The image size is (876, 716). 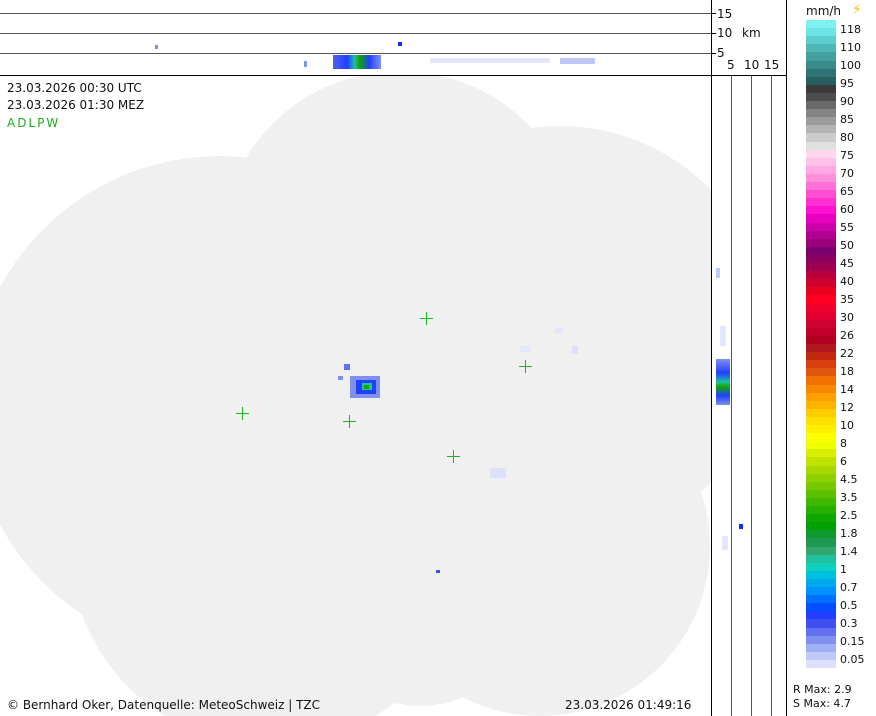 What do you see at coordinates (847, 137) in the screenshot?
I see `legend-label: 80` at bounding box center [847, 137].